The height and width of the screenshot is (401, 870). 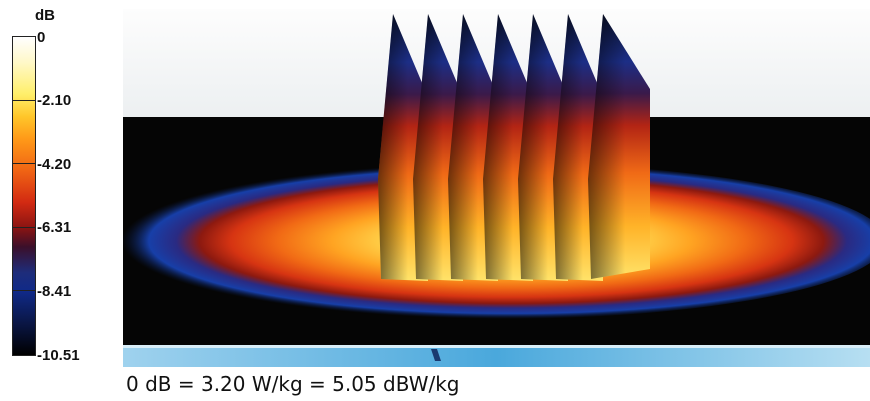 I want to click on tick-label-1: -2.10, so click(x=54, y=100).